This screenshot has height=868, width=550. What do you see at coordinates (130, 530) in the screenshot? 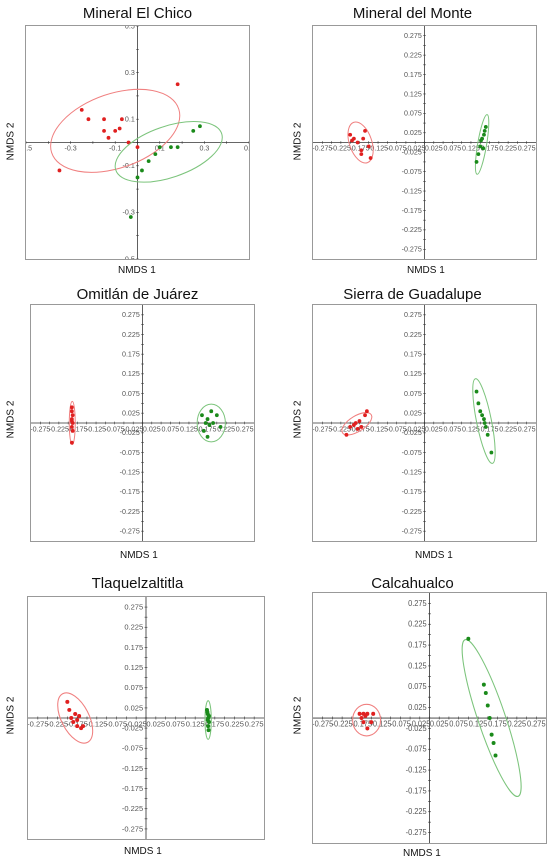
I see `y-tick-label: -0.275` at bounding box center [130, 530].